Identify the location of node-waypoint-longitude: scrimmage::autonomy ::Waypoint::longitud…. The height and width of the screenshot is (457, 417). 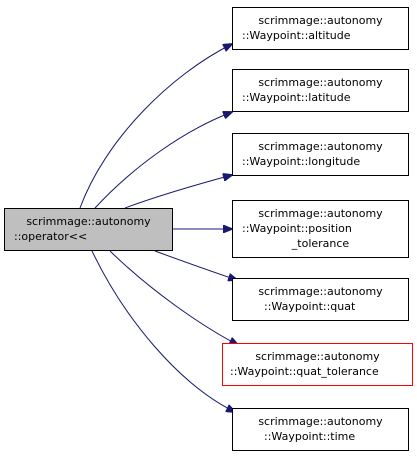
(321, 155).